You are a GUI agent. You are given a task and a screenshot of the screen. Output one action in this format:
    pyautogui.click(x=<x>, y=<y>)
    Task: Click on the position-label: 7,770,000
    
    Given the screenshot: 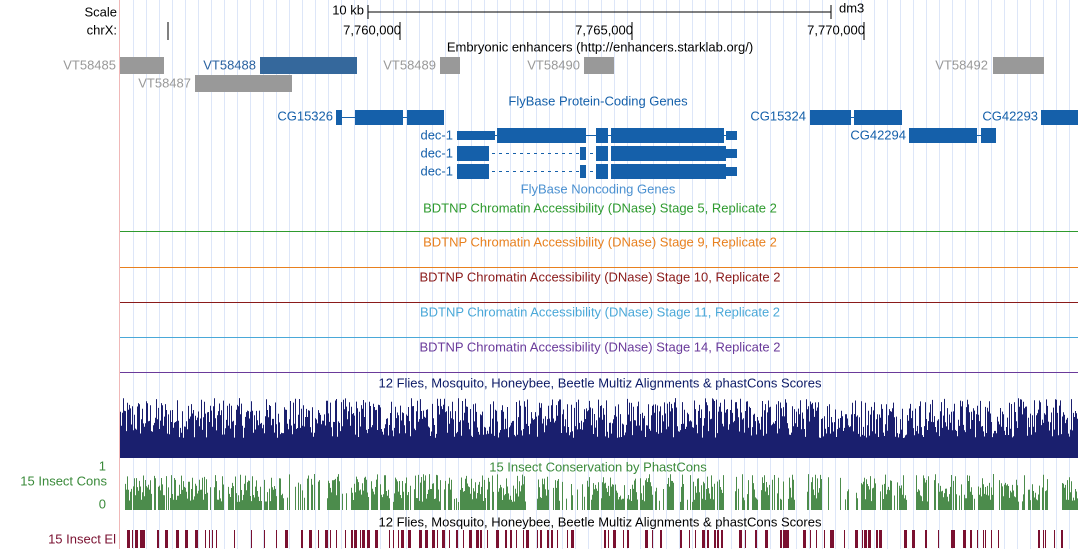 What is the action you would take?
    pyautogui.click(x=836, y=29)
    